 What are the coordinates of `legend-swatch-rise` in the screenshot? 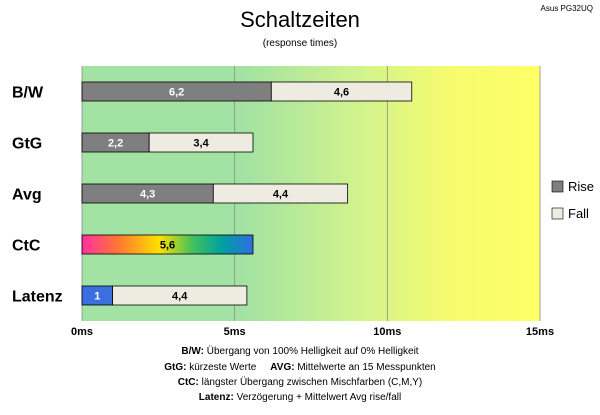 It's located at (557, 186).